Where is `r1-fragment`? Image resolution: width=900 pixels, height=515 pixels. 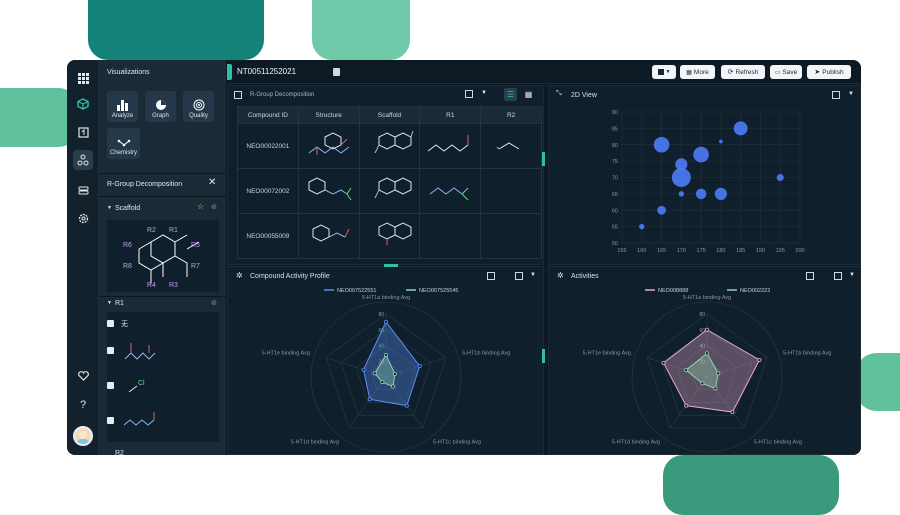 r1-fragment is located at coordinates (141, 420).